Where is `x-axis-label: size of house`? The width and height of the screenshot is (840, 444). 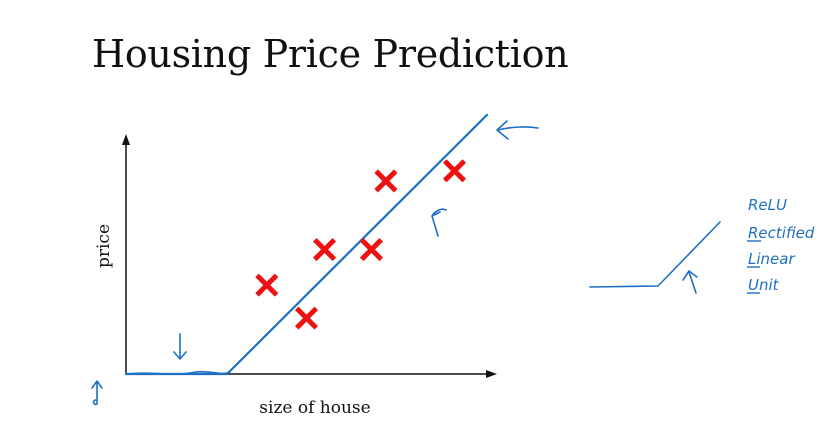
x-axis-label: size of house is located at coordinates (315, 408).